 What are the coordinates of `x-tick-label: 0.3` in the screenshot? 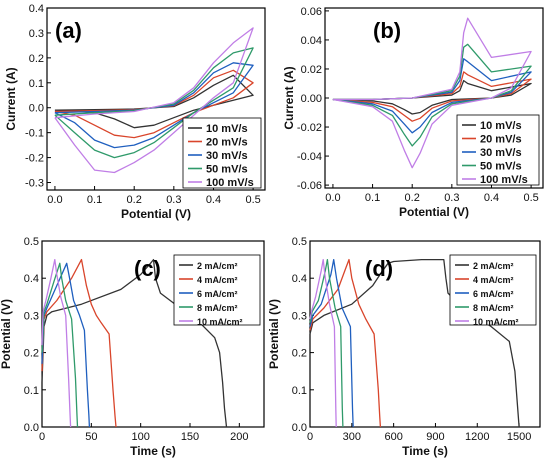 It's located at (173, 200).